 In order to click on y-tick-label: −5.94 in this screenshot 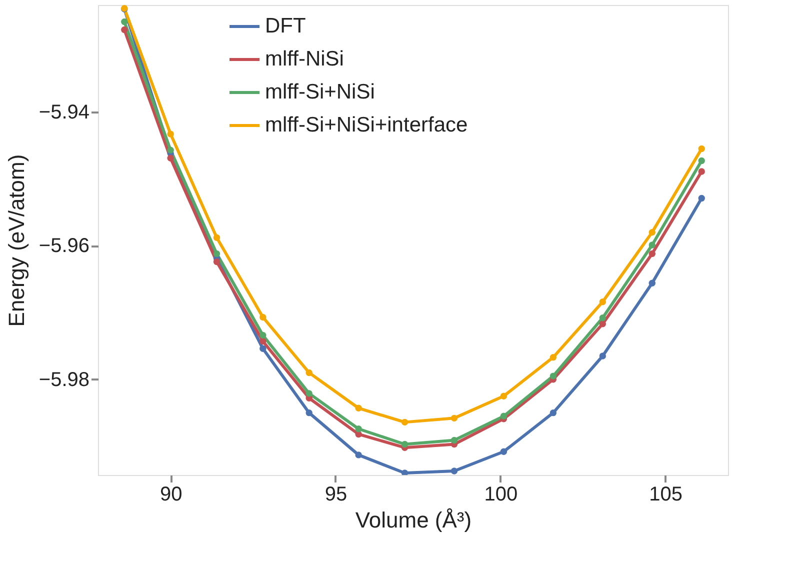, I will do `click(64, 112)`.